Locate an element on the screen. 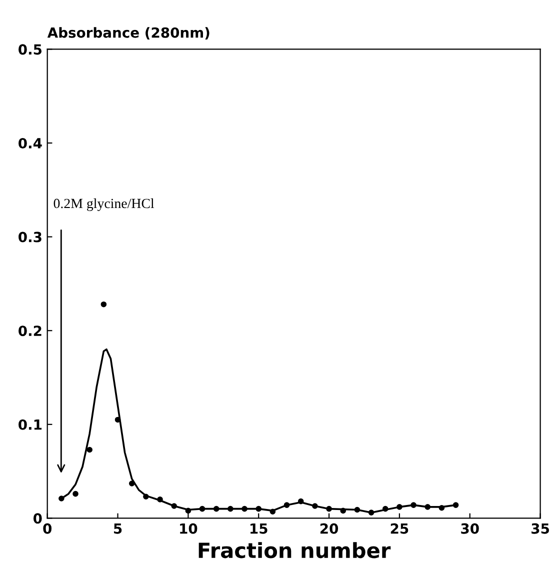 The image size is (557, 579). y-axis-title: Absorbance (280nm) is located at coordinates (128, 33).